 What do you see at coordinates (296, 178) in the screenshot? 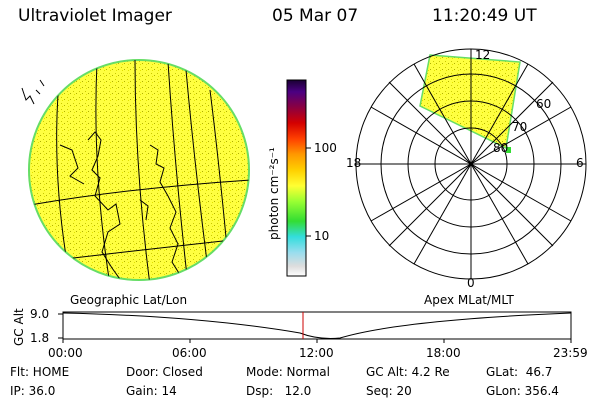
I see `colorbar` at bounding box center [296, 178].